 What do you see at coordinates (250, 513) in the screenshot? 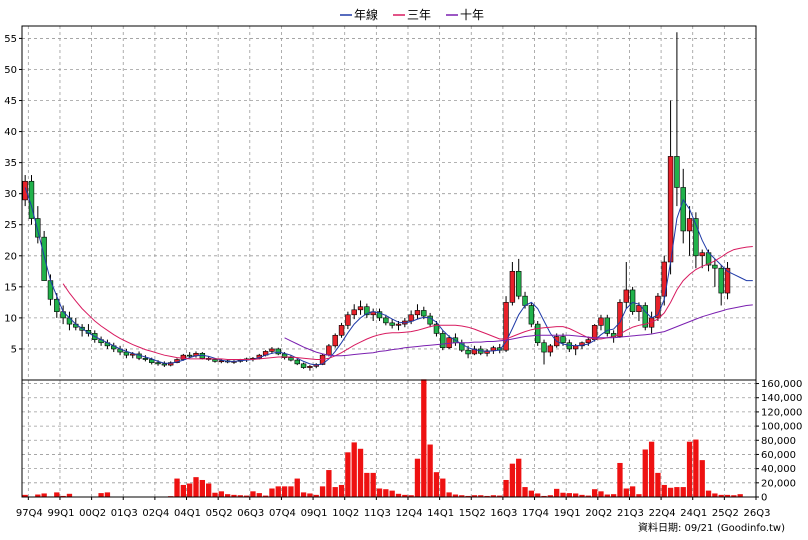
I see `time-tick-label: 06Q3` at bounding box center [250, 513].